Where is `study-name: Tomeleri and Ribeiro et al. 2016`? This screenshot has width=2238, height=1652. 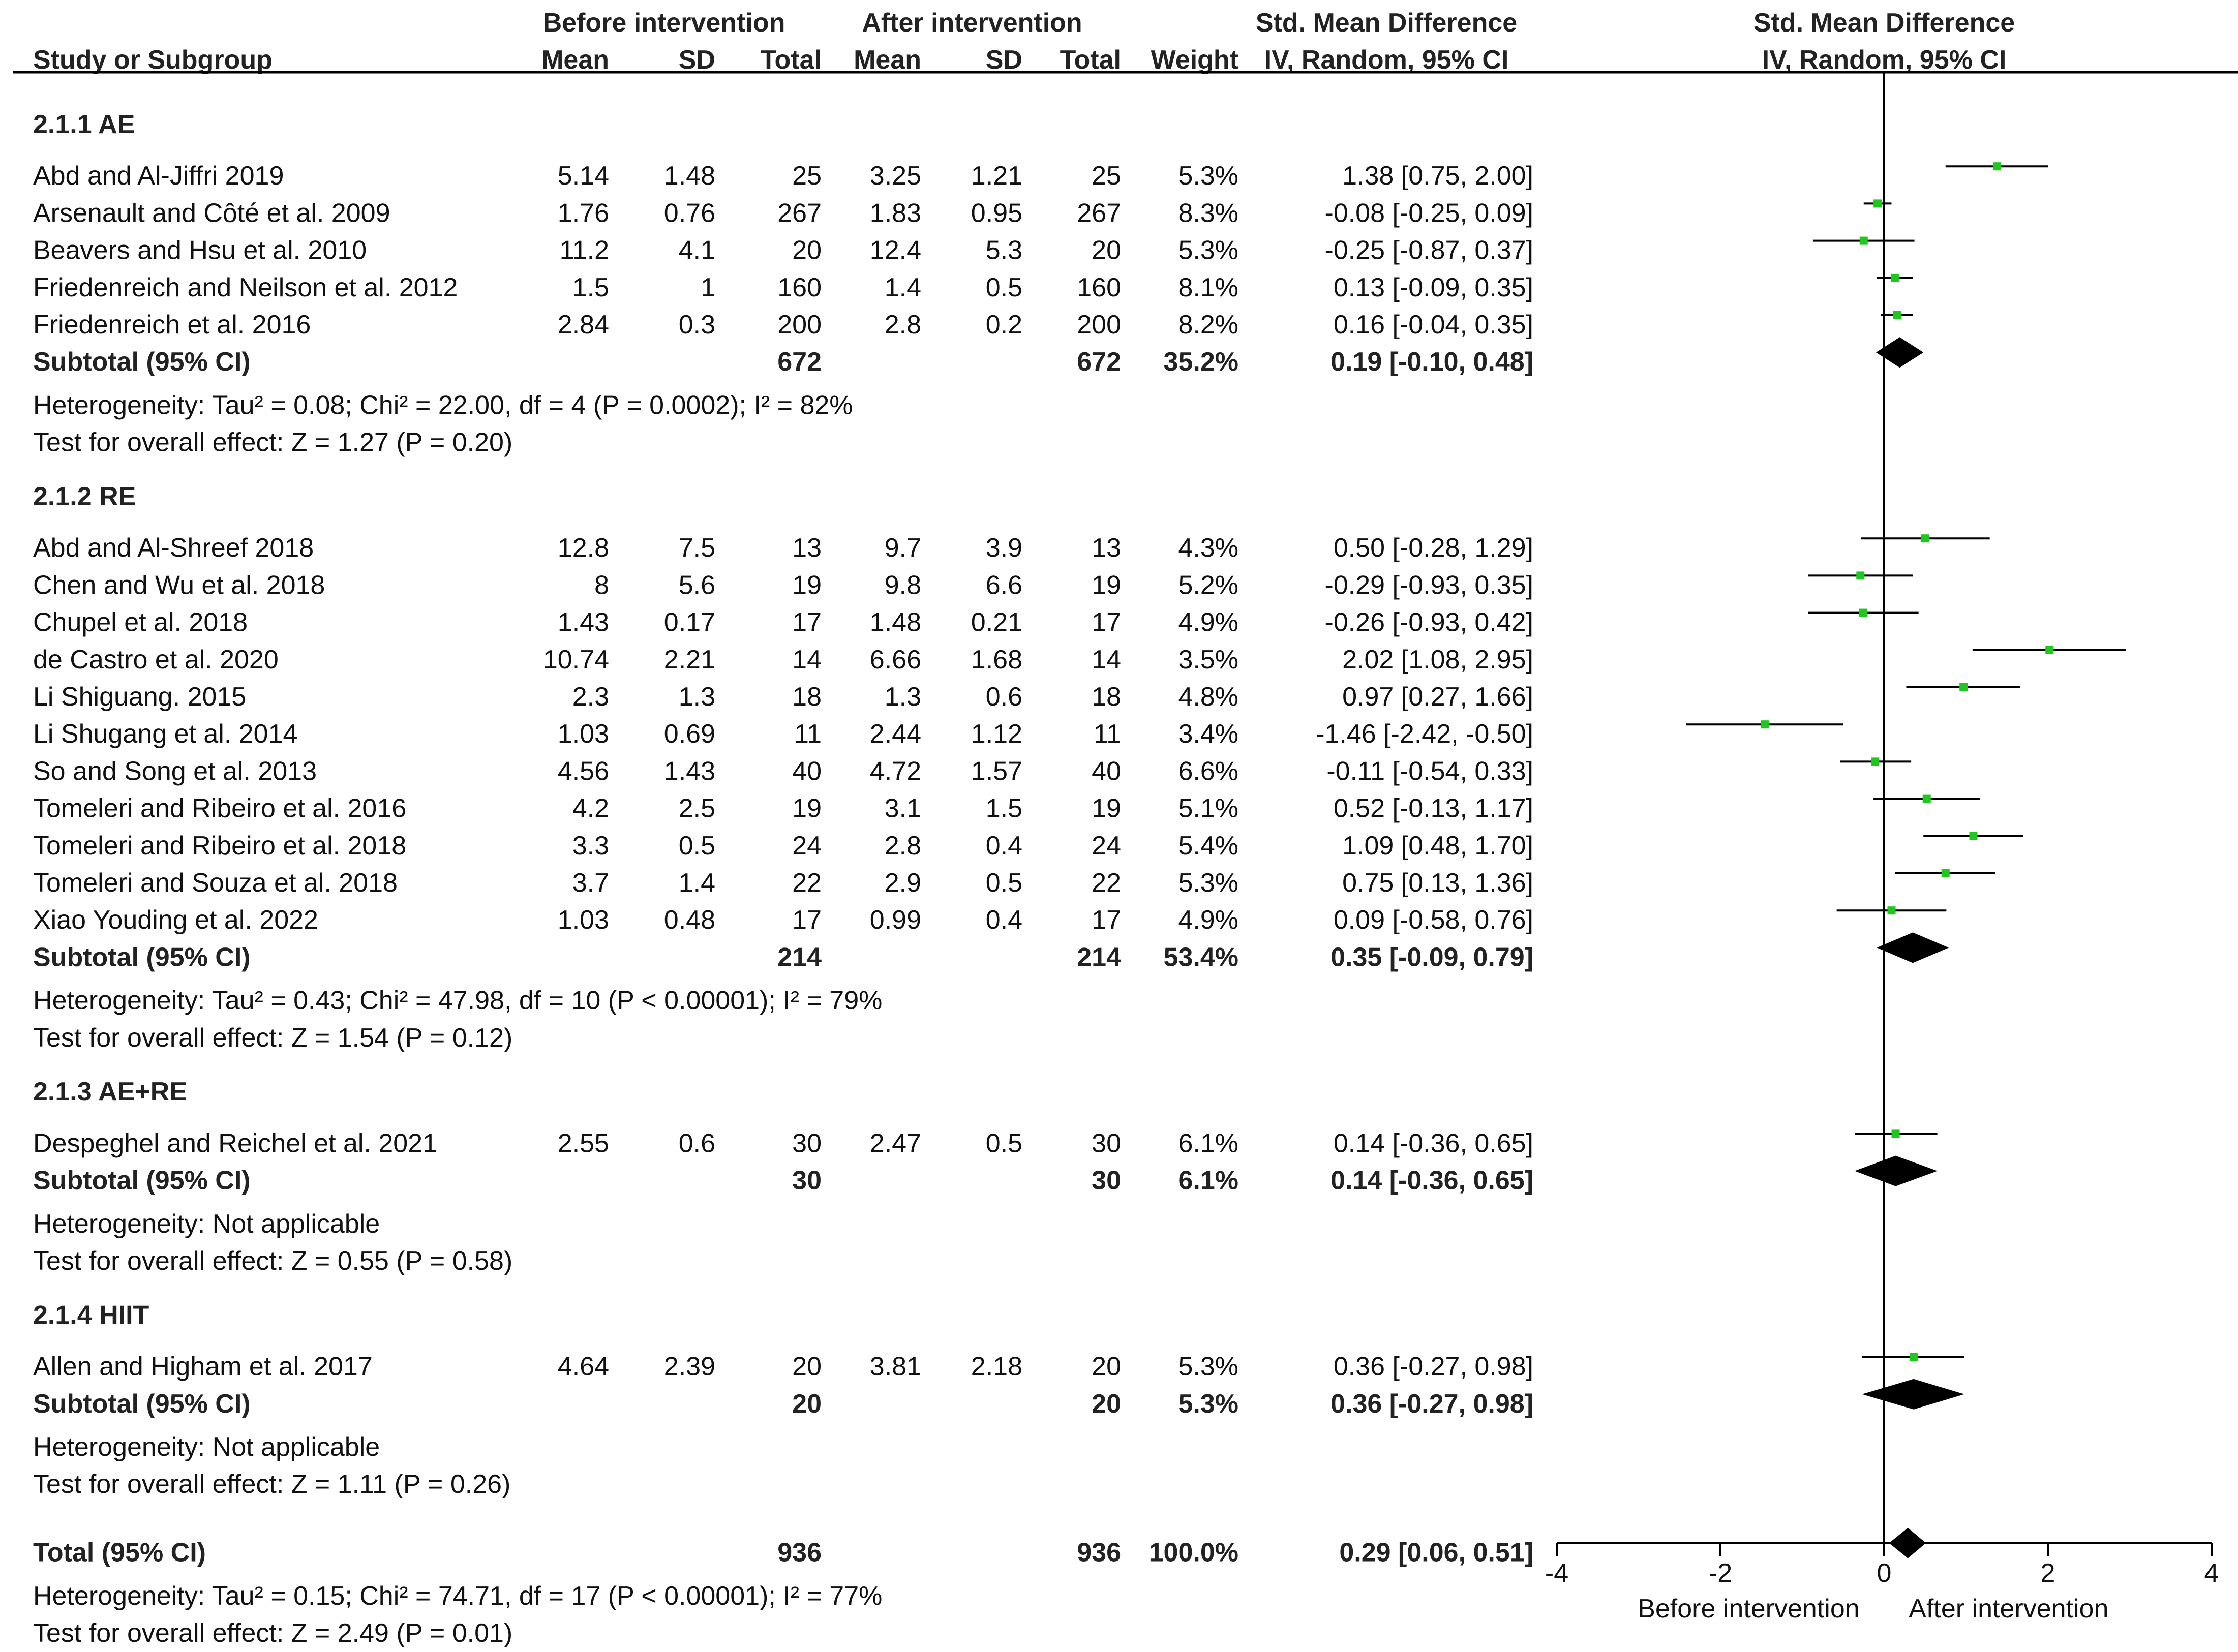
study-name: Tomeleri and Ribeiro et al. 2016 is located at coordinates (219, 809).